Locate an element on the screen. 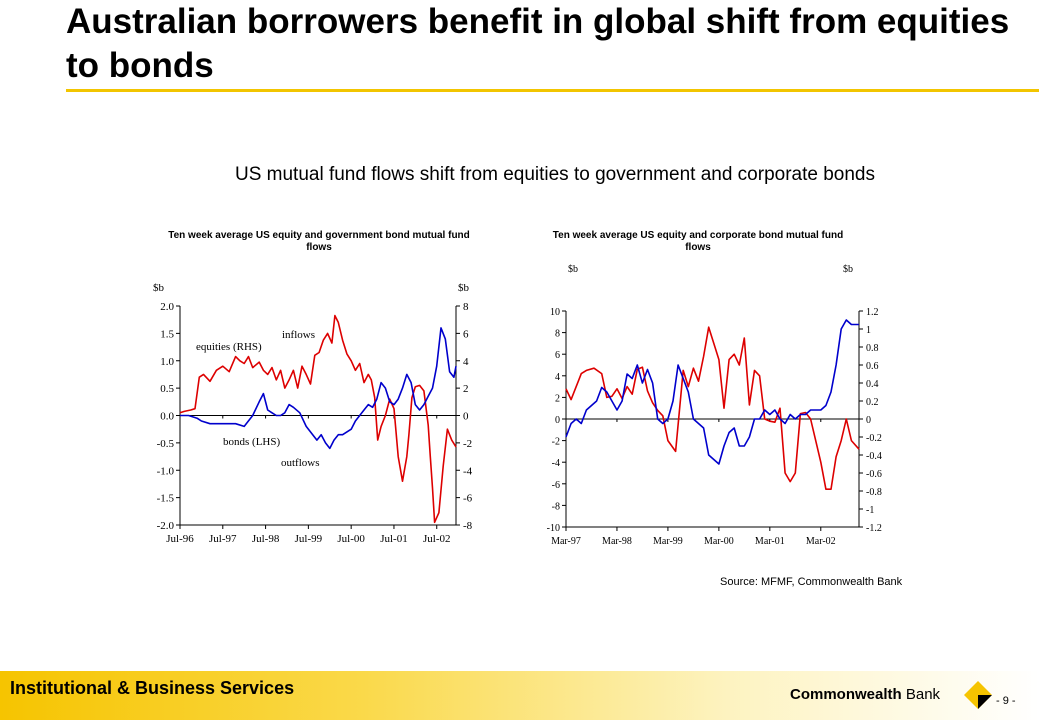 The width and height of the screenshot is (1039, 720). chart2-right-tick-label: 1 is located at coordinates (868, 330).